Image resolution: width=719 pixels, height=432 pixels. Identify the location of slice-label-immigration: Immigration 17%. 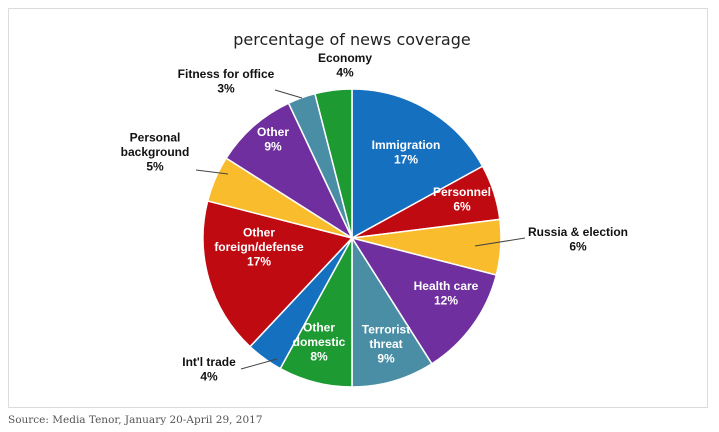
(406, 152).